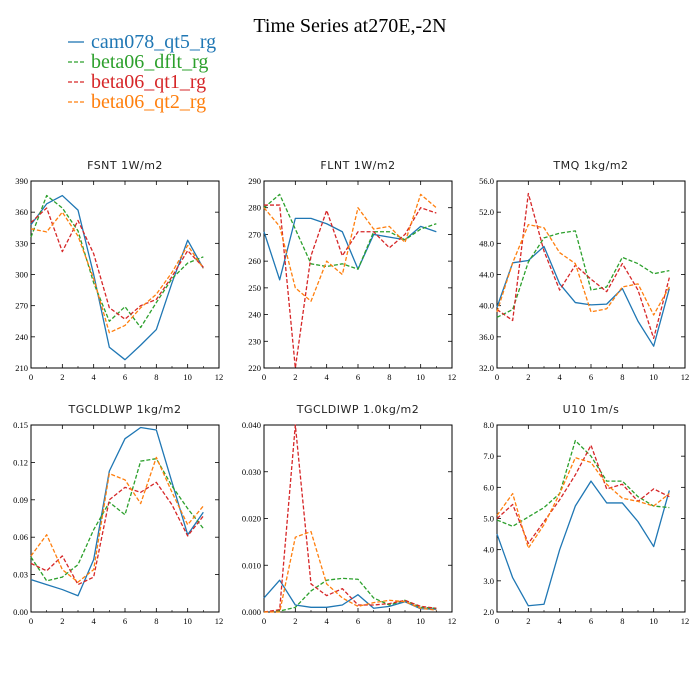 The height and width of the screenshot is (700, 700). I want to click on y-tick-label: 220, so click(254, 368).